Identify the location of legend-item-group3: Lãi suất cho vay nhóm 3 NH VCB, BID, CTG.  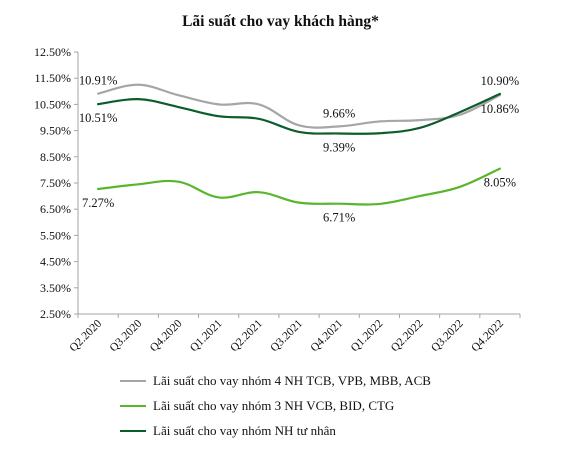
(330, 405).